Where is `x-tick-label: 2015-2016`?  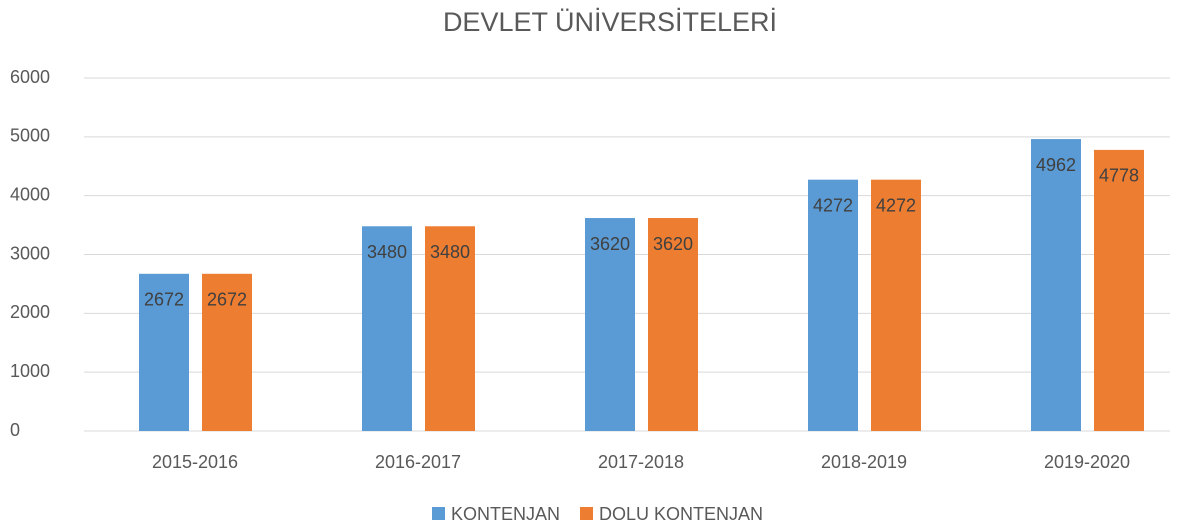
x-tick-label: 2015-2016 is located at coordinates (195, 462).